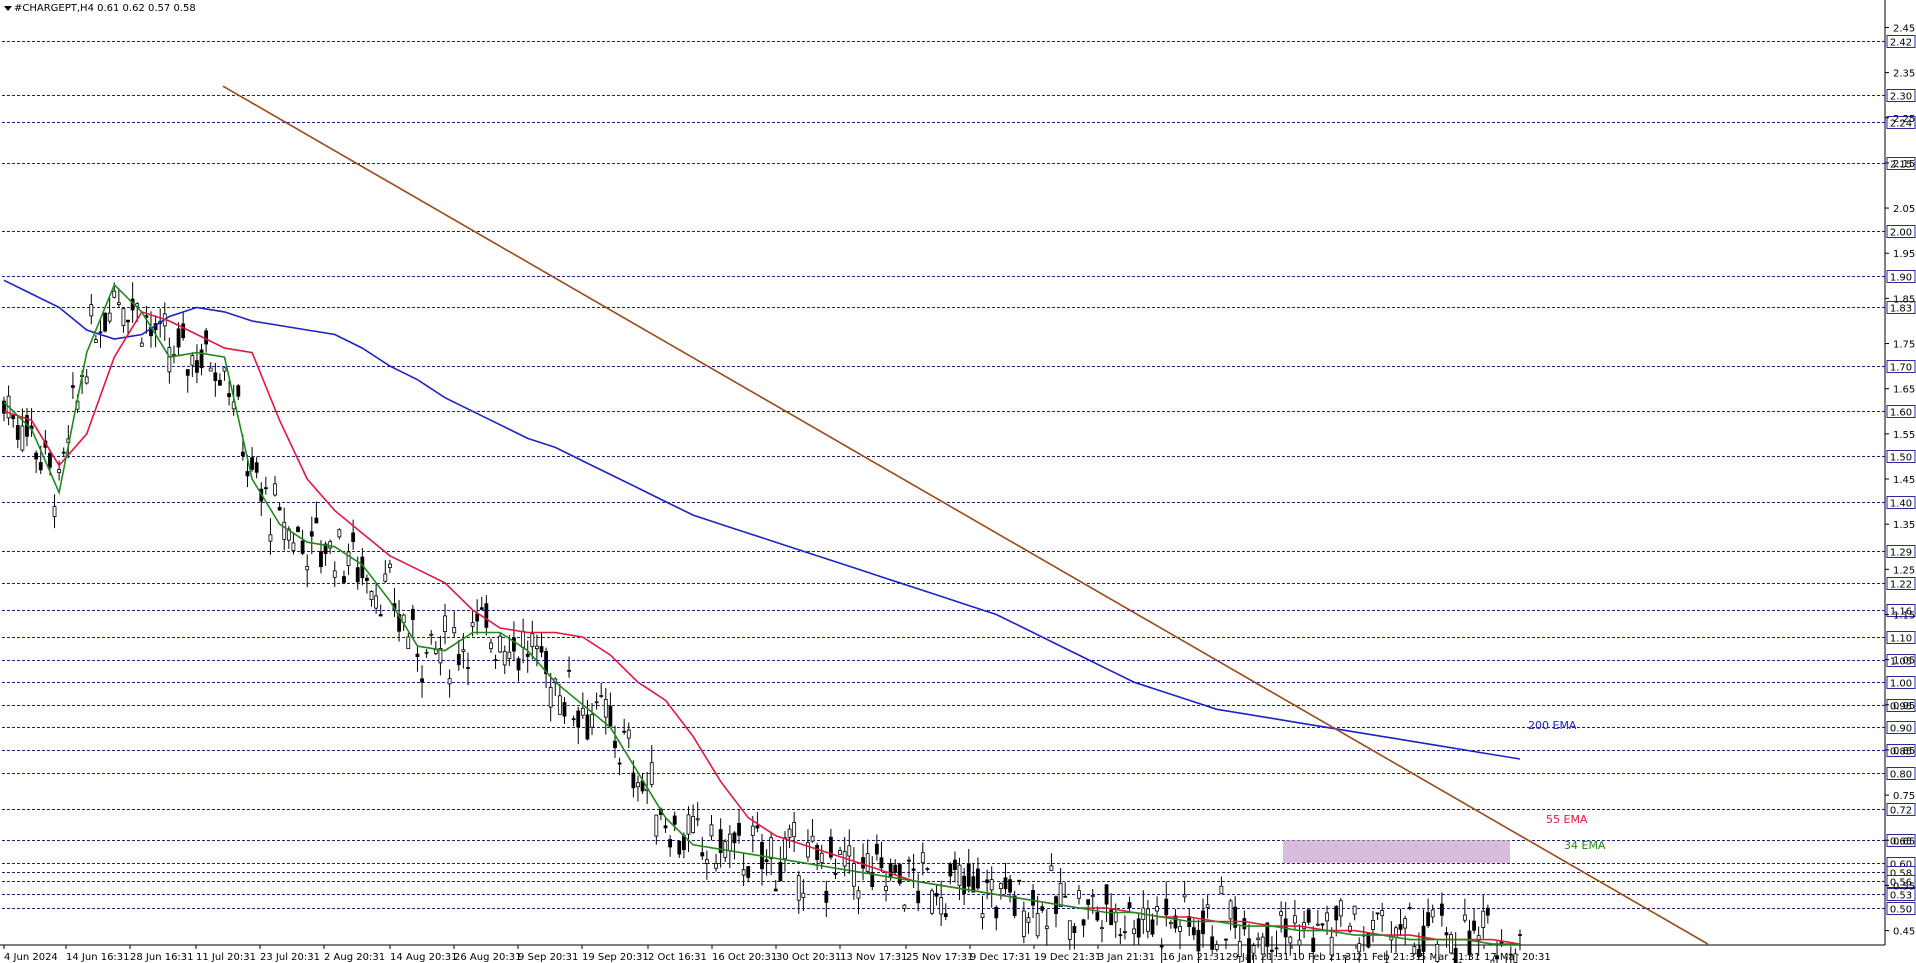 Image resolution: width=1916 pixels, height=963 pixels. What do you see at coordinates (1901, 309) in the screenshot?
I see `level-label: 1.83` at bounding box center [1901, 309].